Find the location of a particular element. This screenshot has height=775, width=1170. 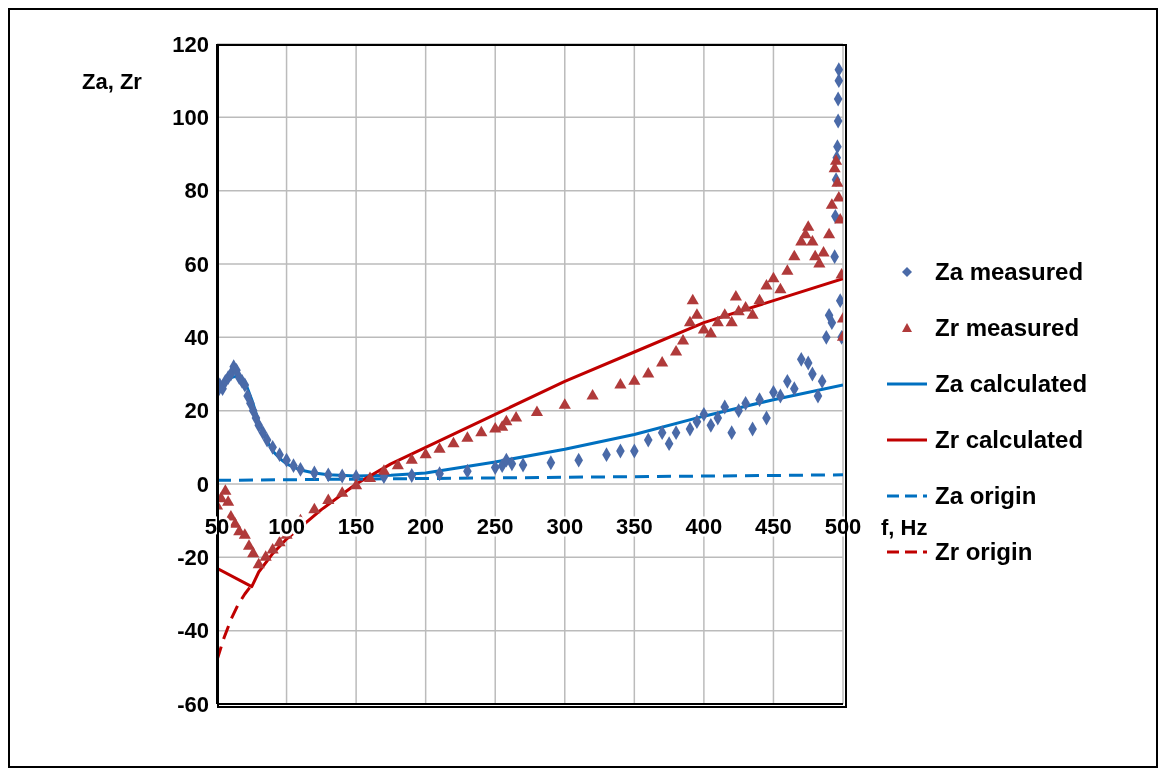

y-tick-label: 60 is located at coordinates (196, 264).